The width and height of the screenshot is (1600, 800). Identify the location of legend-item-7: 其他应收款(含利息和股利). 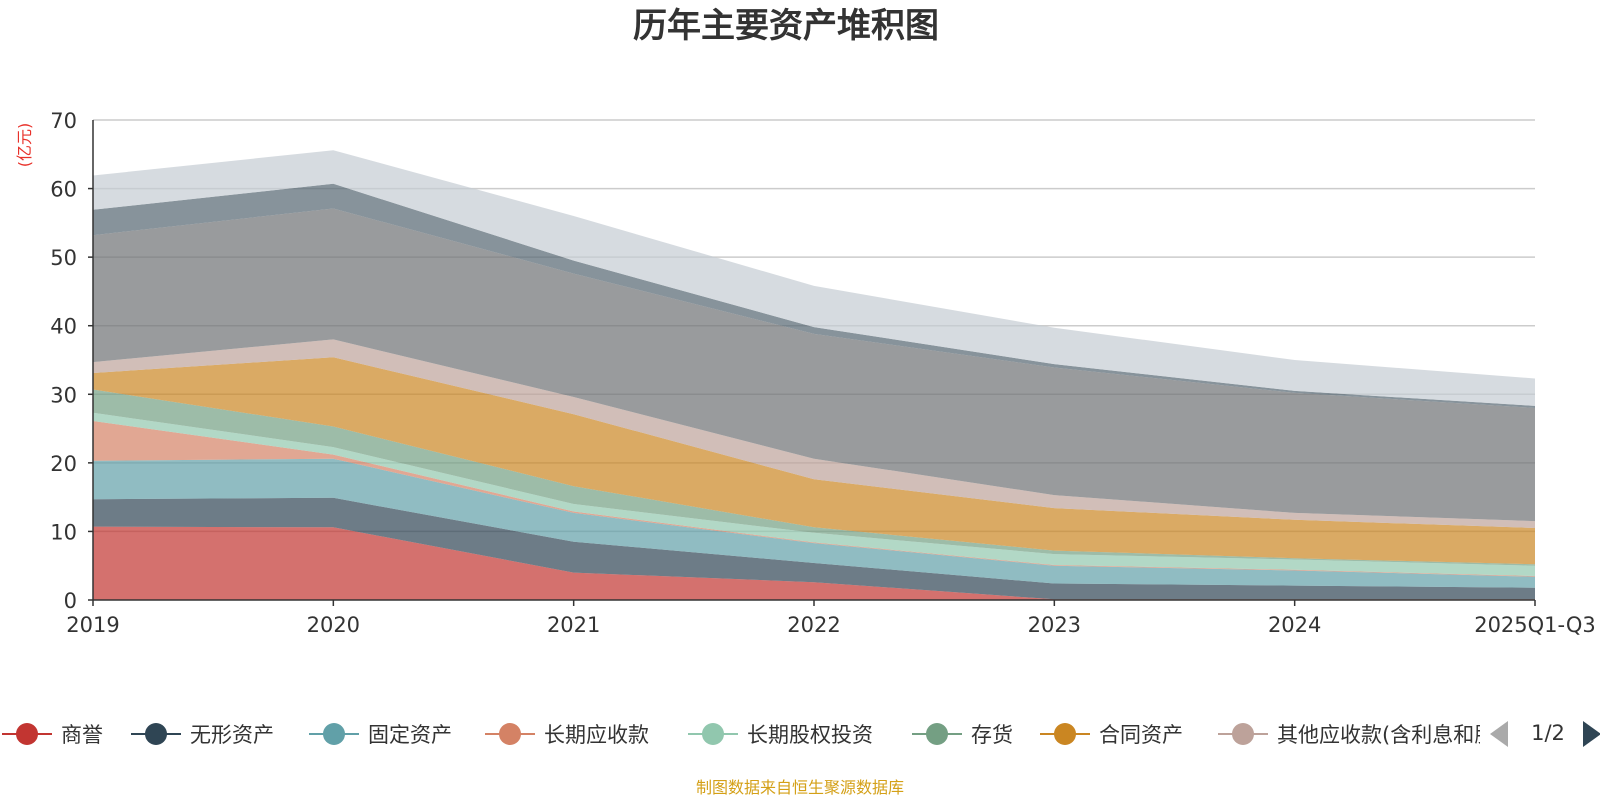
(1371, 735).